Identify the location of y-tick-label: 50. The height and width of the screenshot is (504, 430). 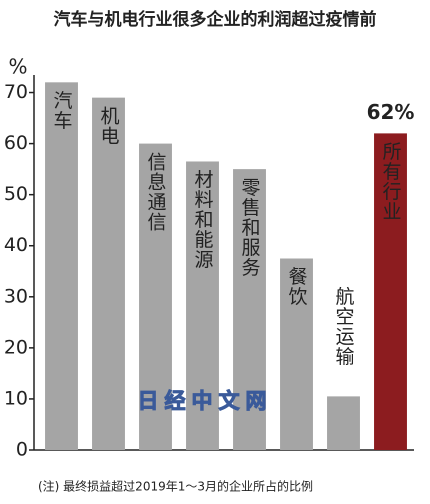
(16, 194).